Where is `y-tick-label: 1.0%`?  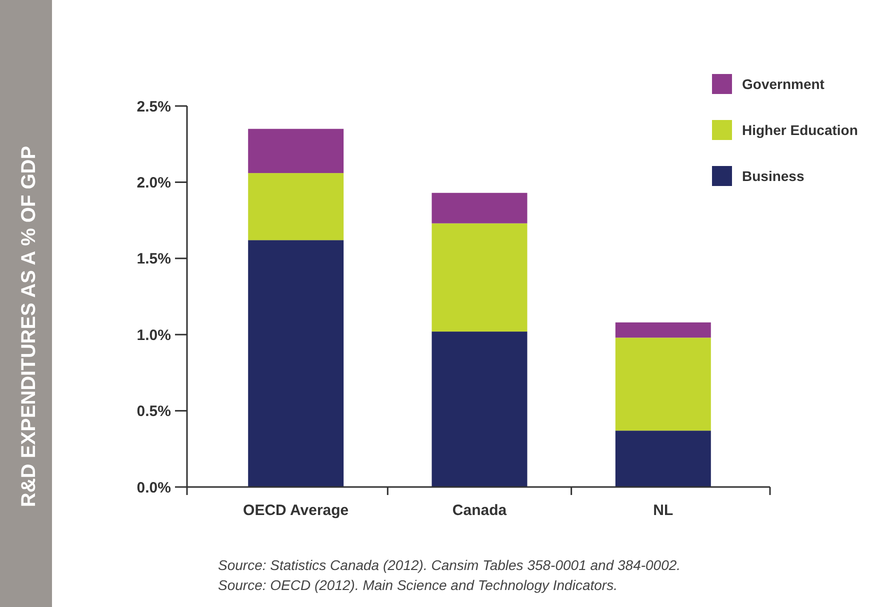
y-tick-label: 1.0% is located at coordinates (153, 335).